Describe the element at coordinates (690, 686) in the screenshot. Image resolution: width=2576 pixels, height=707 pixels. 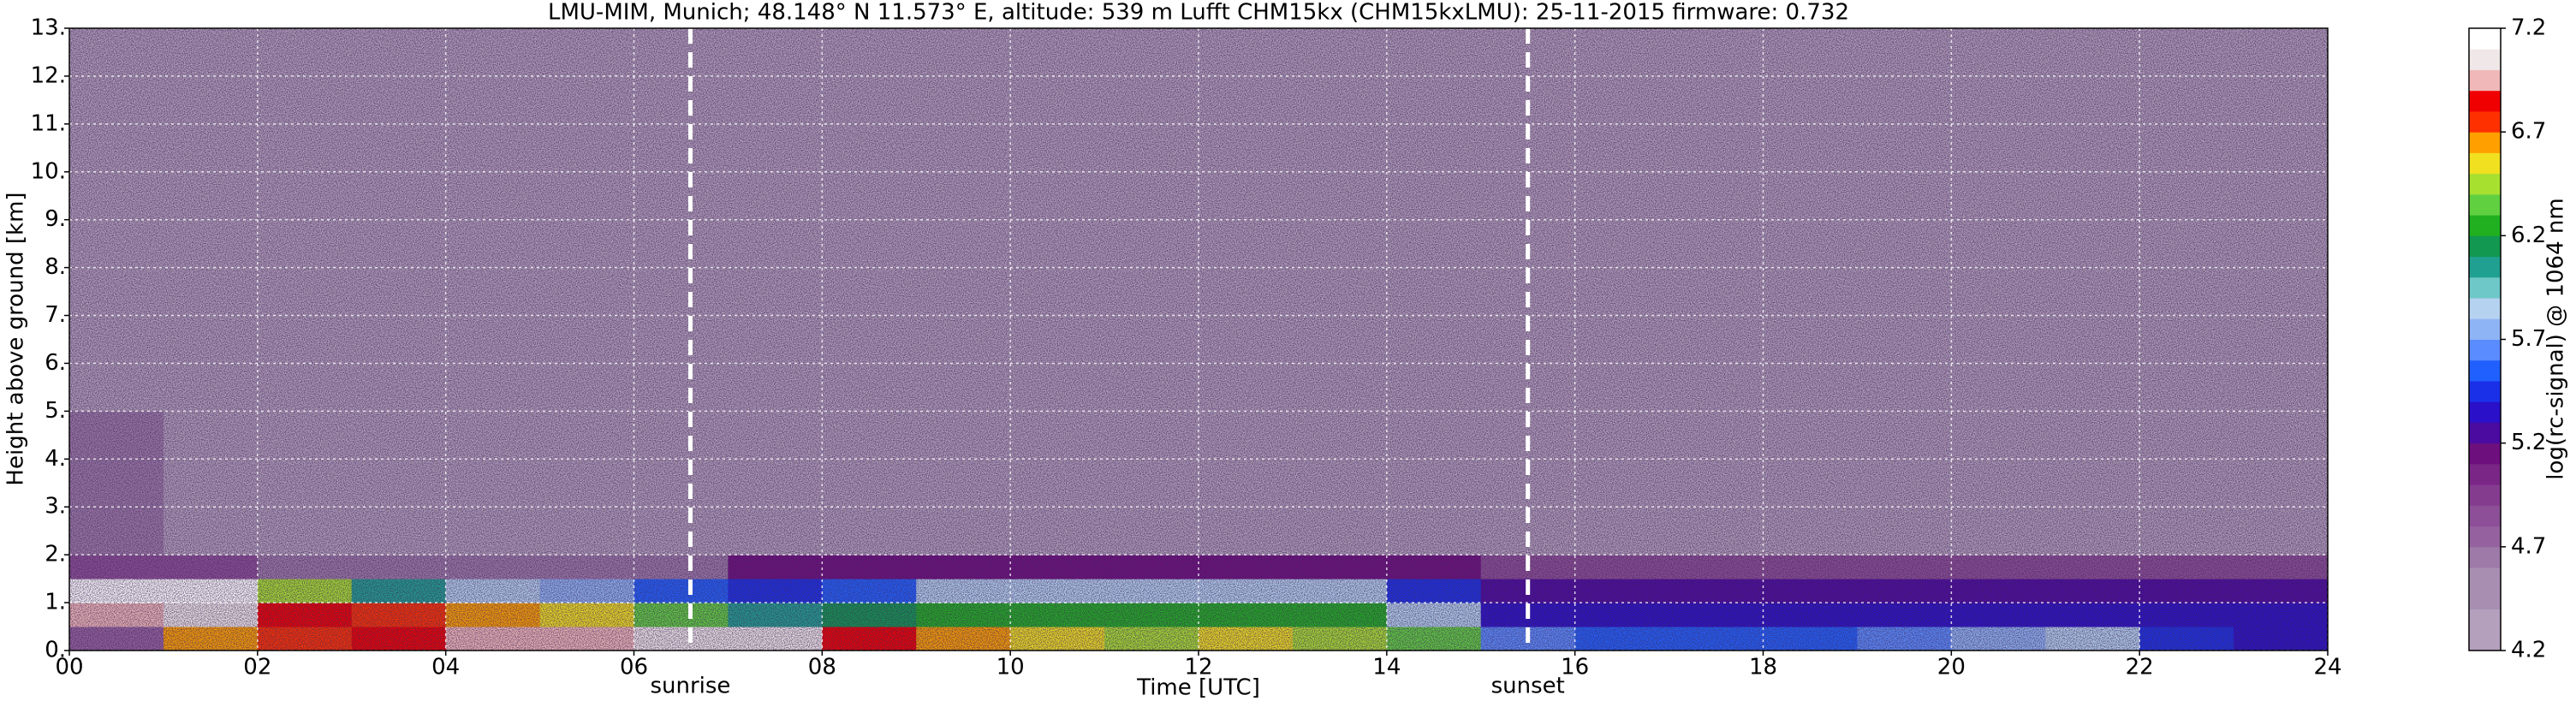
I see `vline-label: sunrise` at that location.